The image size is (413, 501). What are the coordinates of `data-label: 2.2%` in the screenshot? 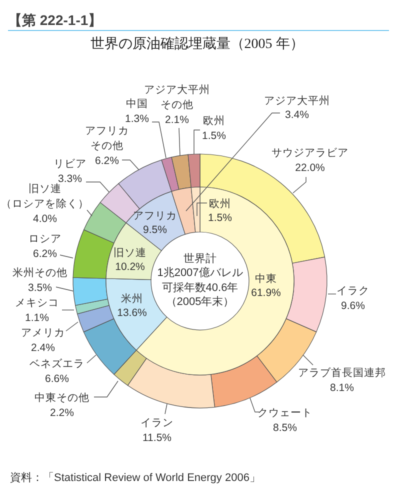 It's located at (62, 413).